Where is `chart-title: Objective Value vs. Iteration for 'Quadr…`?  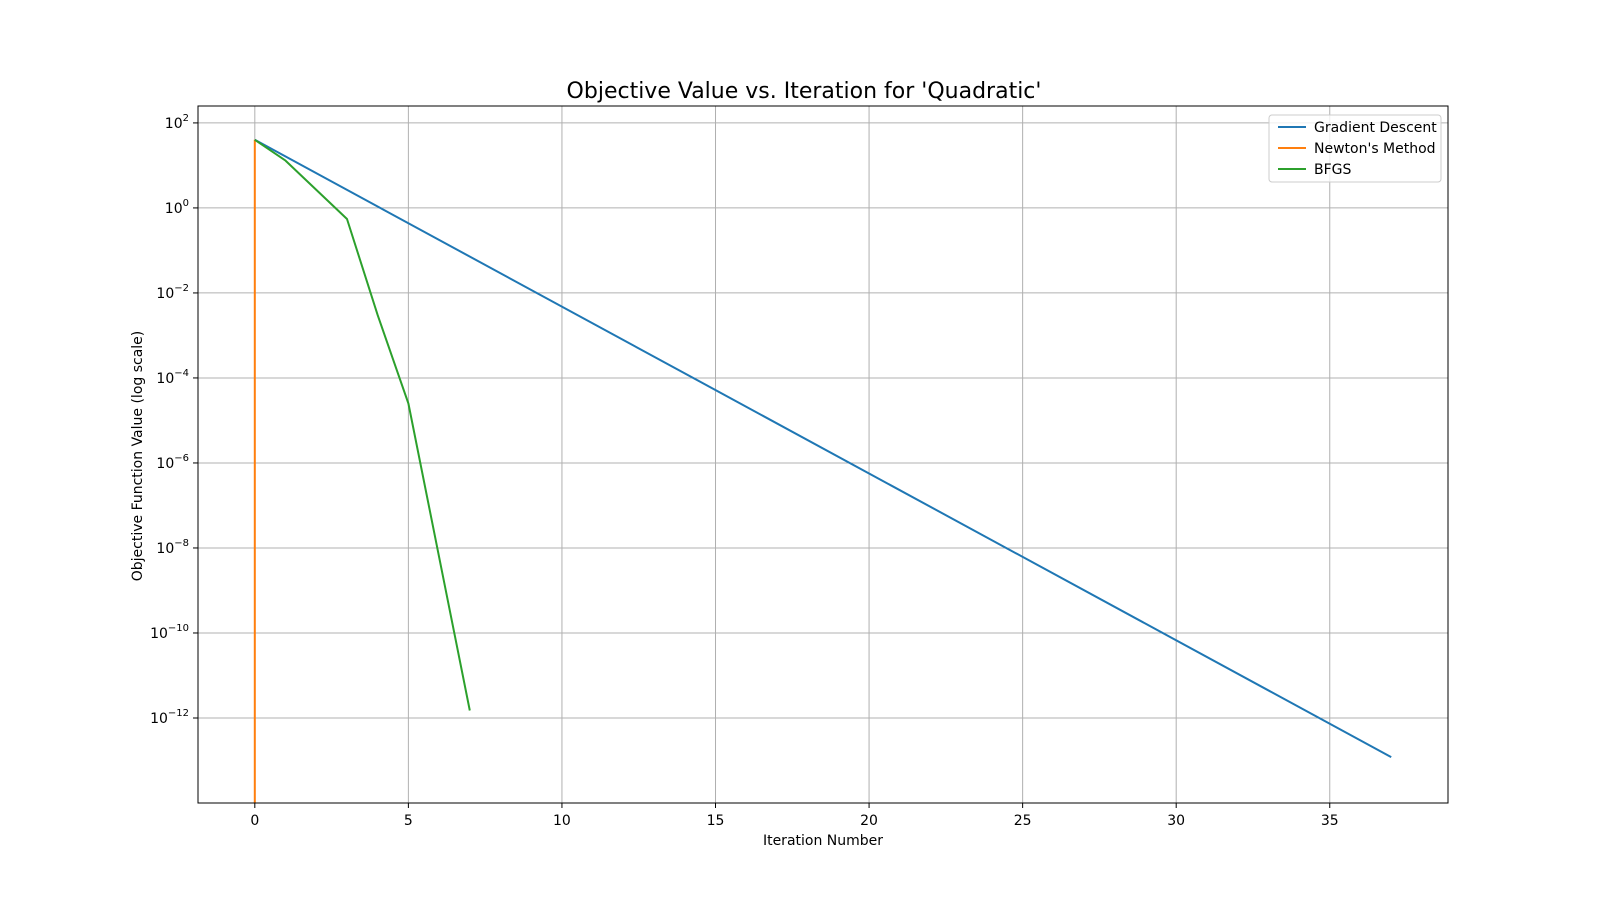
chart-title: Objective Value vs. Iteration for 'Quadr… is located at coordinates (804, 91).